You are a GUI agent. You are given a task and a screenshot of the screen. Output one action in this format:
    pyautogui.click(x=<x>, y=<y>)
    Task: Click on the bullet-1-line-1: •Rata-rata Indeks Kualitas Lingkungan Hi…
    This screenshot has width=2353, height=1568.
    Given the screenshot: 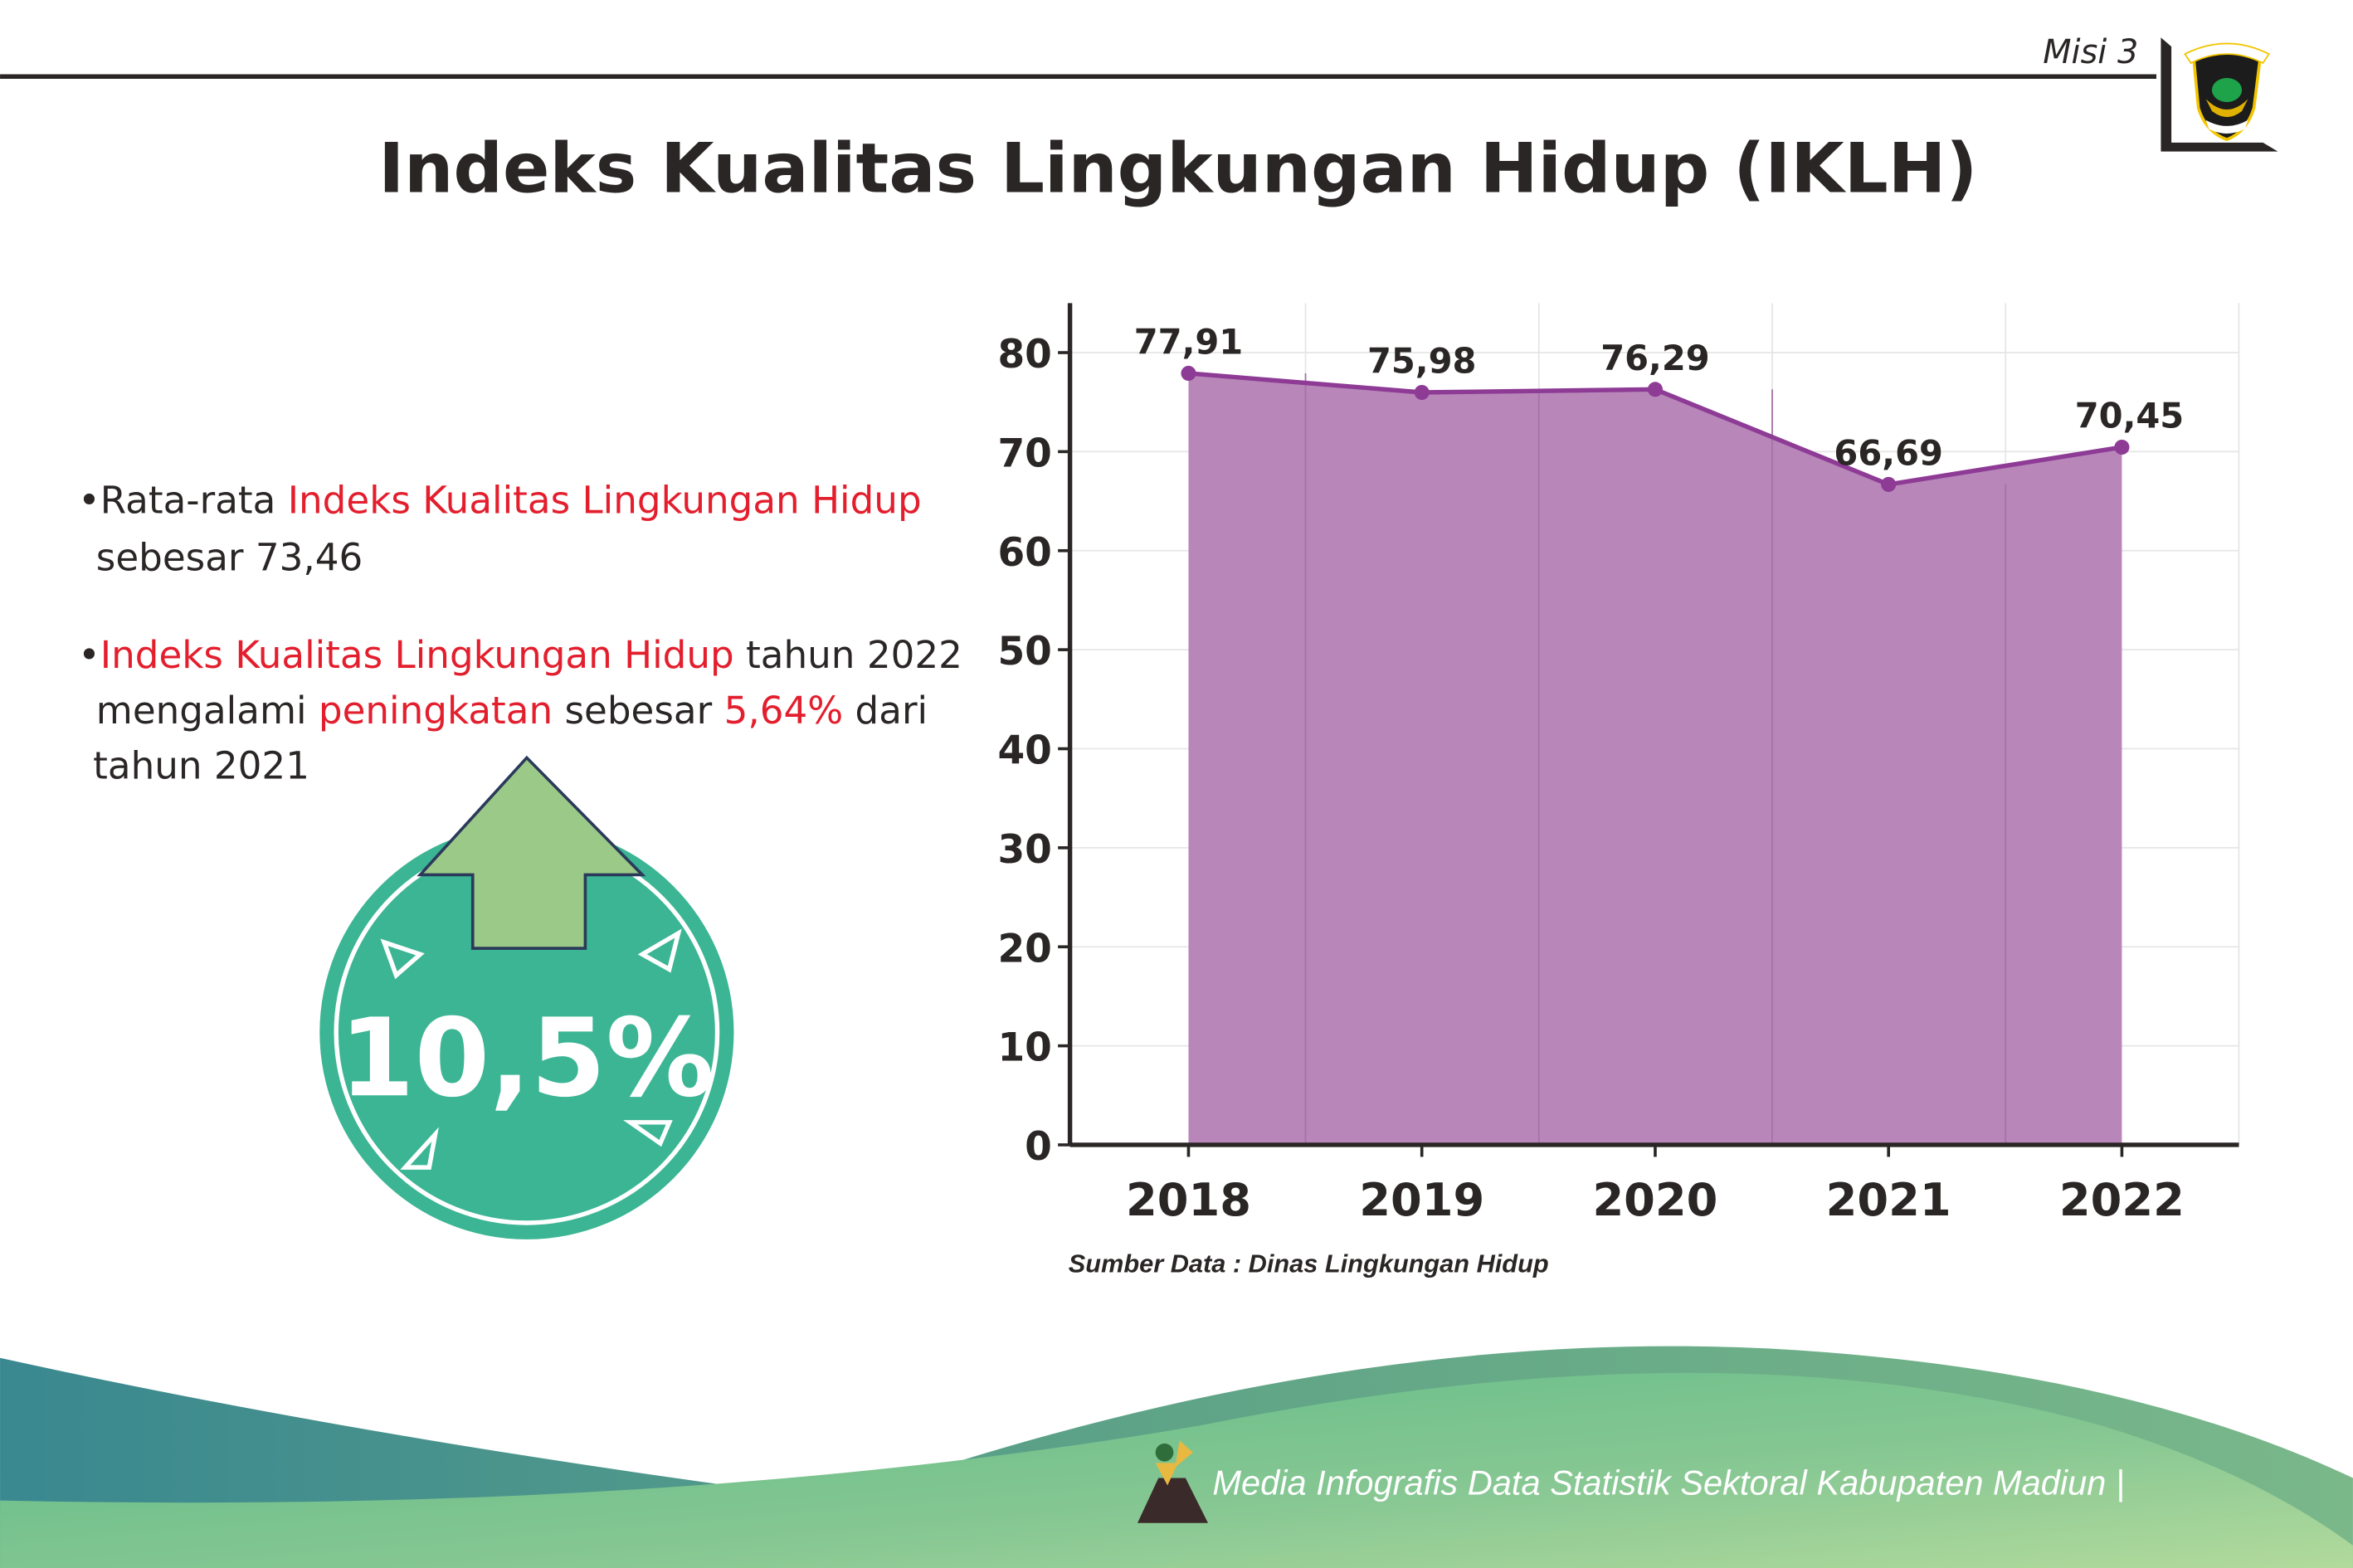 What is the action you would take?
    pyautogui.click(x=500, y=501)
    